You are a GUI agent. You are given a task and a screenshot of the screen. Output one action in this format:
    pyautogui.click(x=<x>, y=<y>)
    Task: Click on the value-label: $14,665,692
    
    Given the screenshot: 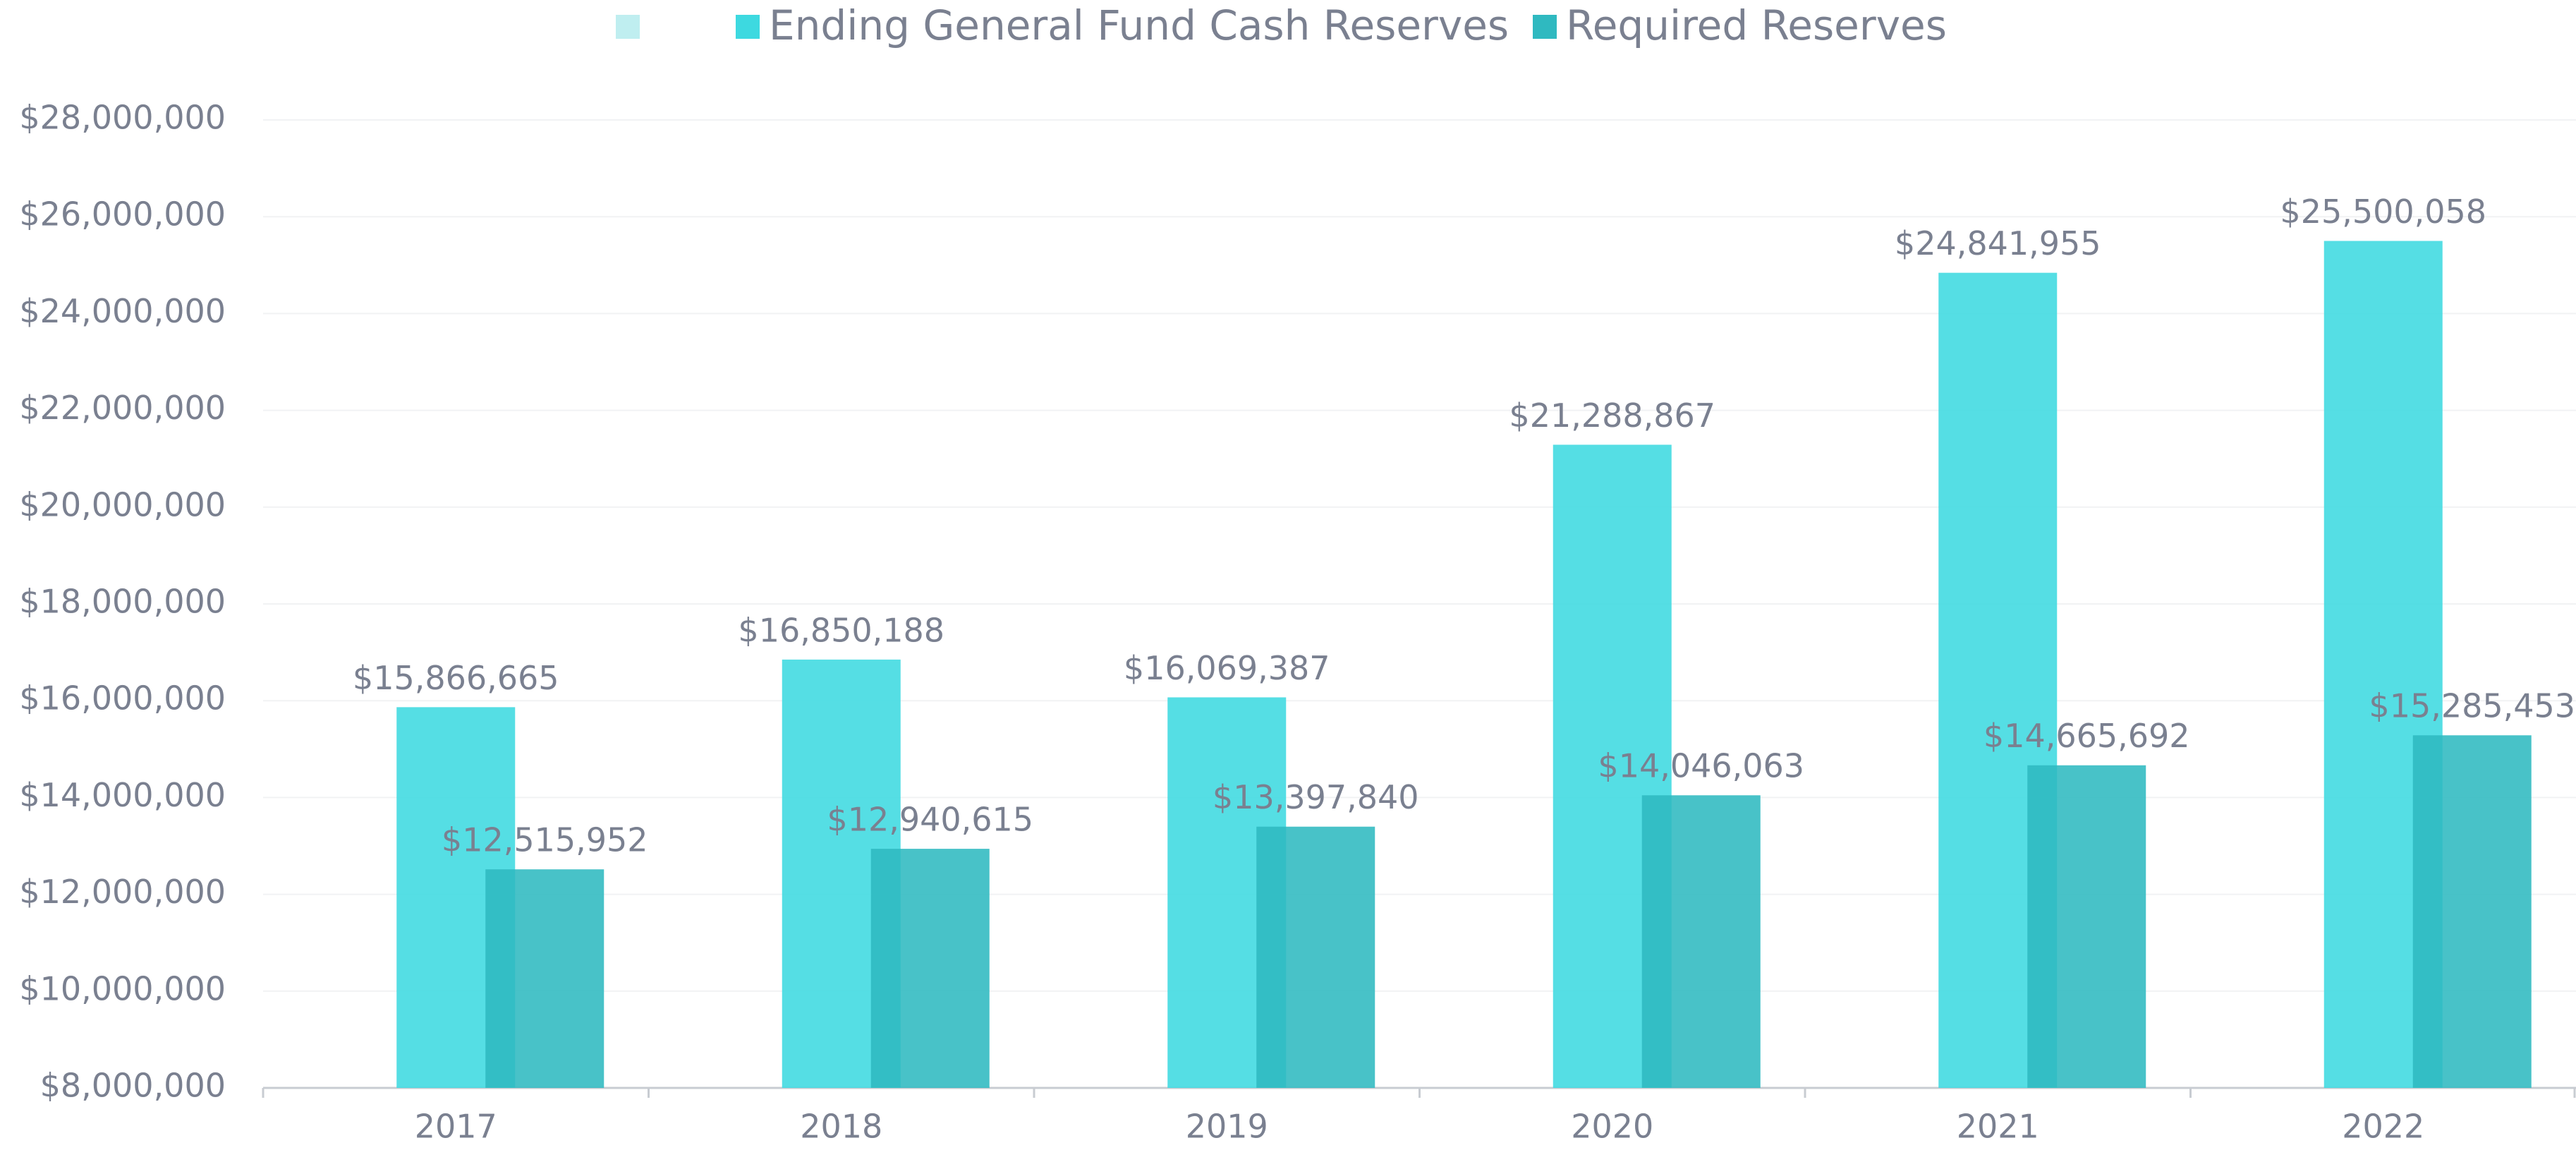 What is the action you would take?
    pyautogui.click(x=2086, y=736)
    